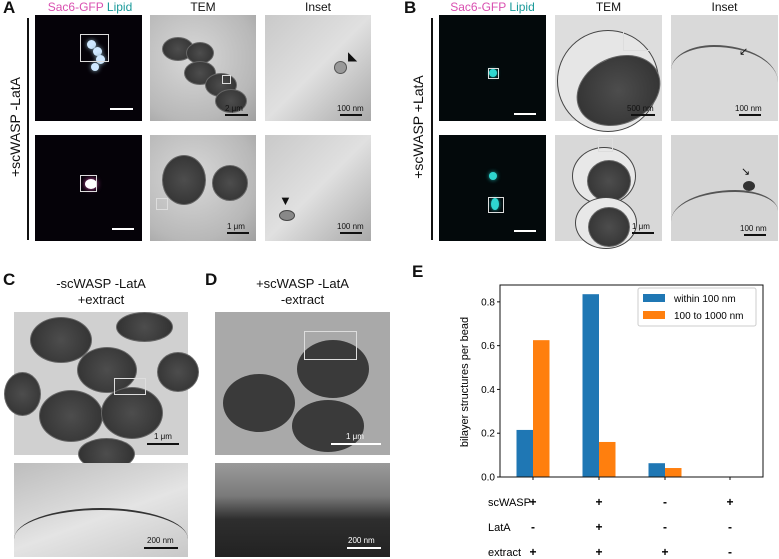 The image size is (779, 559). What do you see at coordinates (234, 108) in the screenshot?
I see `scale-bar-label: 2 μm` at bounding box center [234, 108].